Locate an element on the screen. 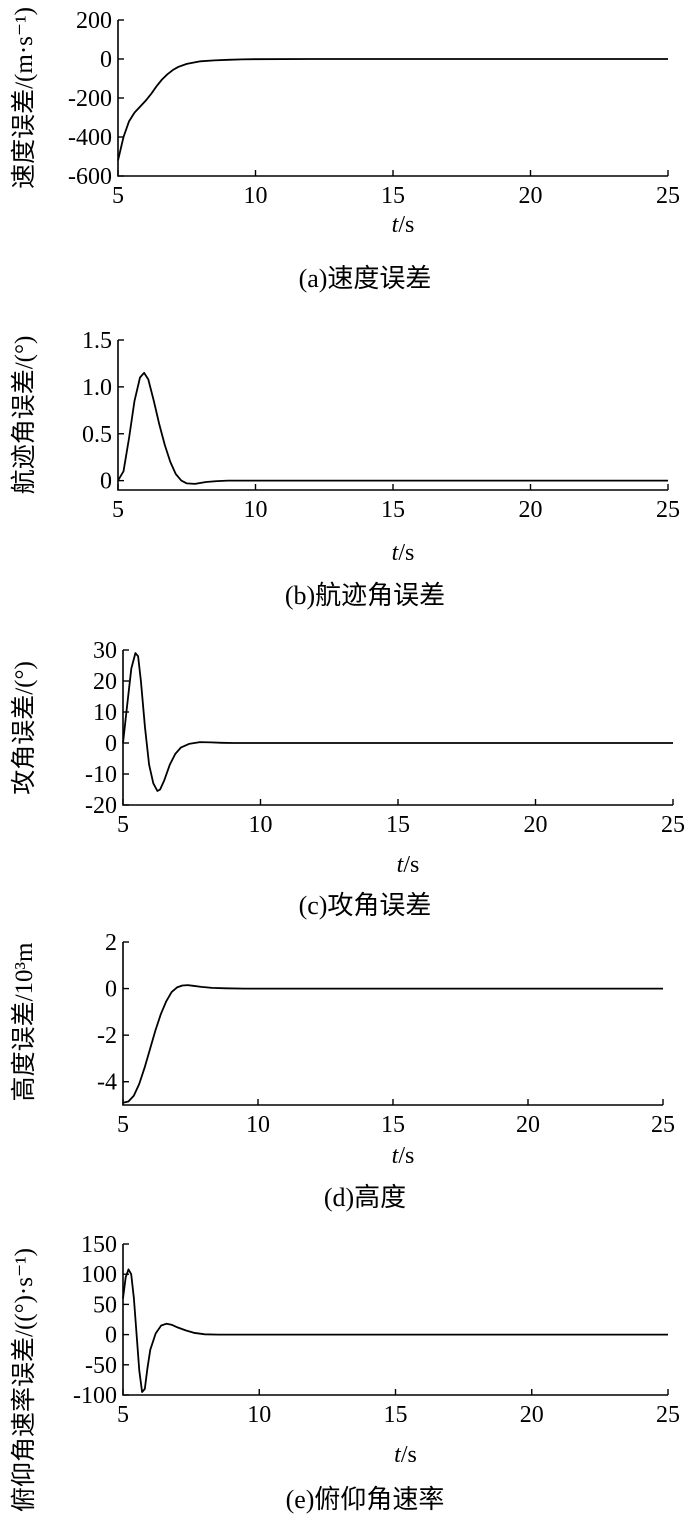 This screenshot has height=1518, width=700. y-tick-label: 2 is located at coordinates (111, 943).